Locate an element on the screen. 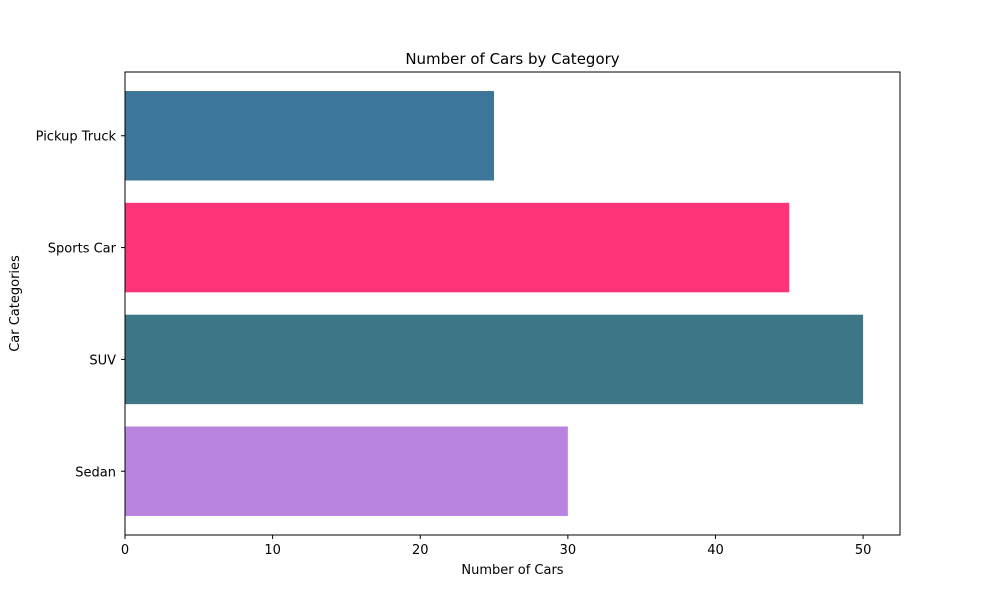 The width and height of the screenshot is (1000, 600). x-tick-label: 30 is located at coordinates (568, 550).